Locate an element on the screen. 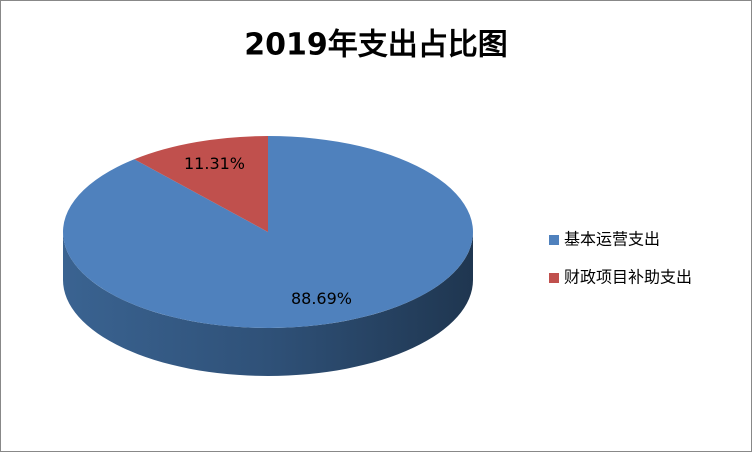 The image size is (752, 452). pie-slice is located at coordinates (201, 184).